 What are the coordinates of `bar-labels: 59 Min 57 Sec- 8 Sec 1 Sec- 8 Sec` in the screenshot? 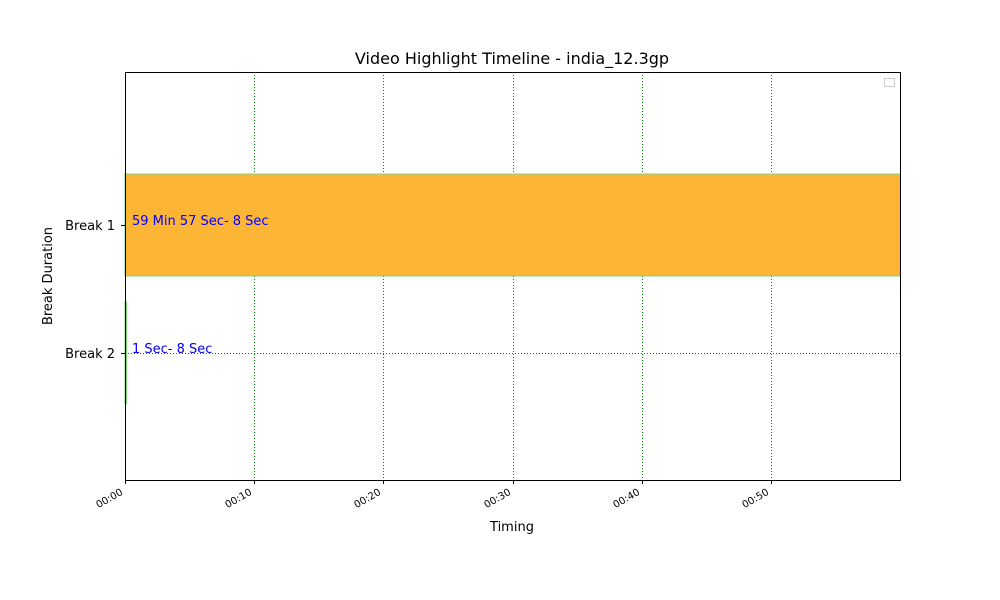 It's located at (200, 285).